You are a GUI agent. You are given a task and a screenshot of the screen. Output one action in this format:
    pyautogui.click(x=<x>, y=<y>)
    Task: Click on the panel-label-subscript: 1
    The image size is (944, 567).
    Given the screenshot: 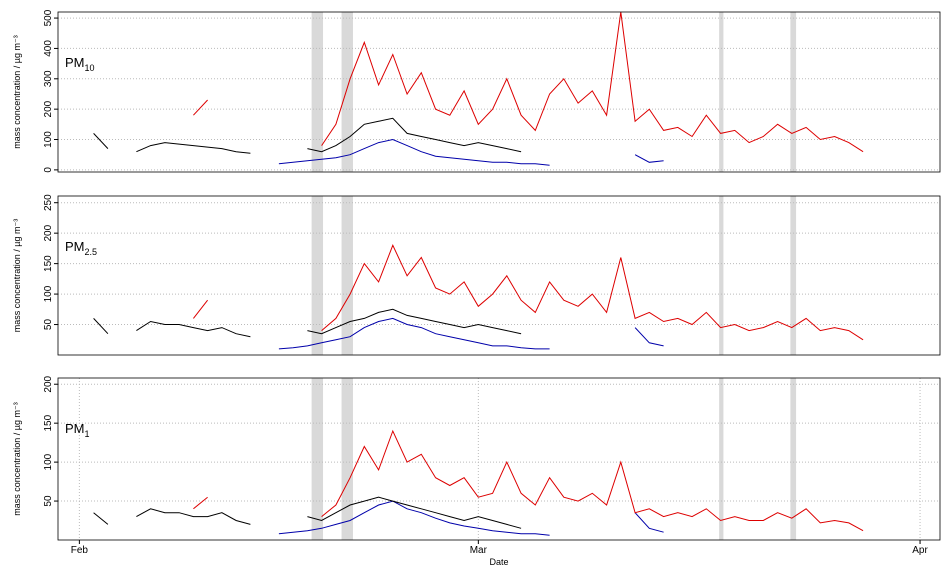 What is the action you would take?
    pyautogui.click(x=87, y=434)
    